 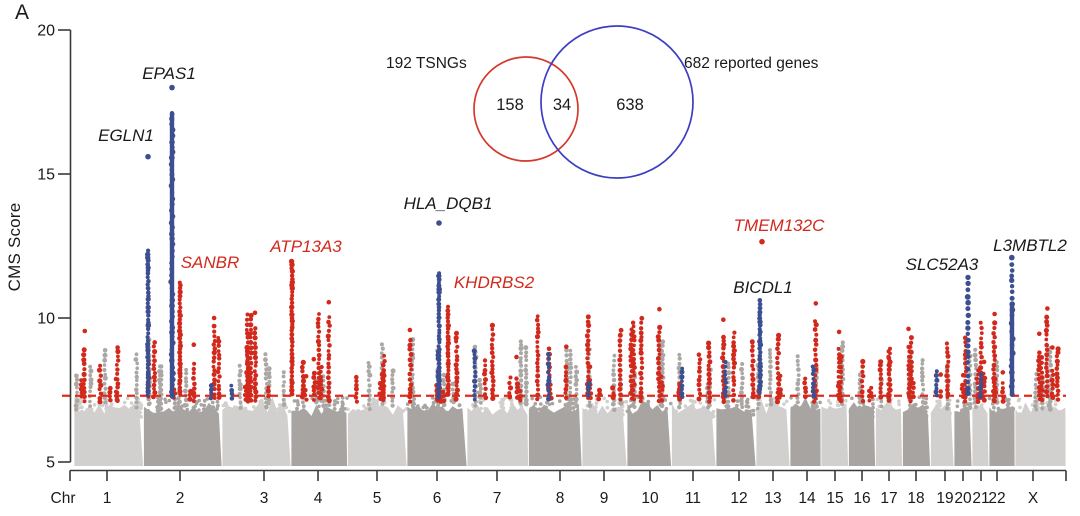 What do you see at coordinates (1033, 498) in the screenshot?
I see `svg-text: X` at bounding box center [1033, 498].